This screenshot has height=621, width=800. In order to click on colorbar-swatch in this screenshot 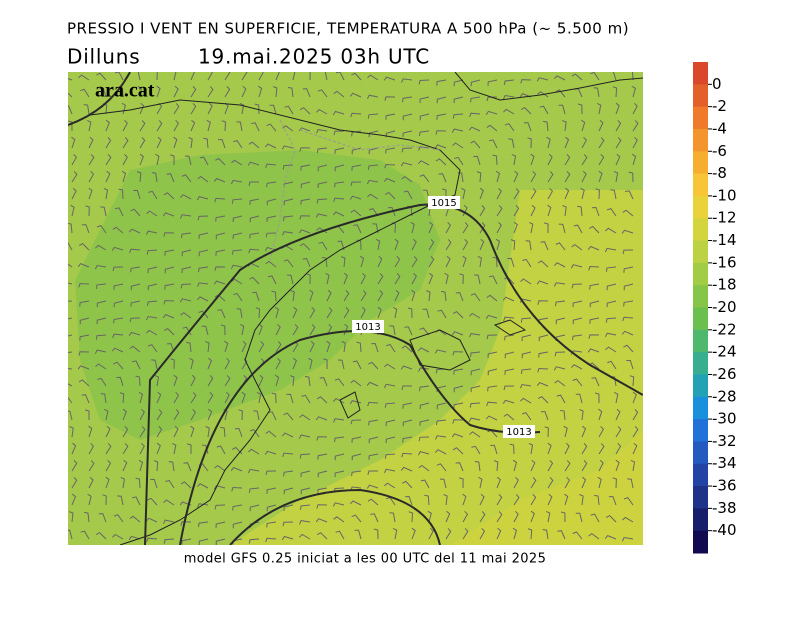, I will do `click(700, 140)`.